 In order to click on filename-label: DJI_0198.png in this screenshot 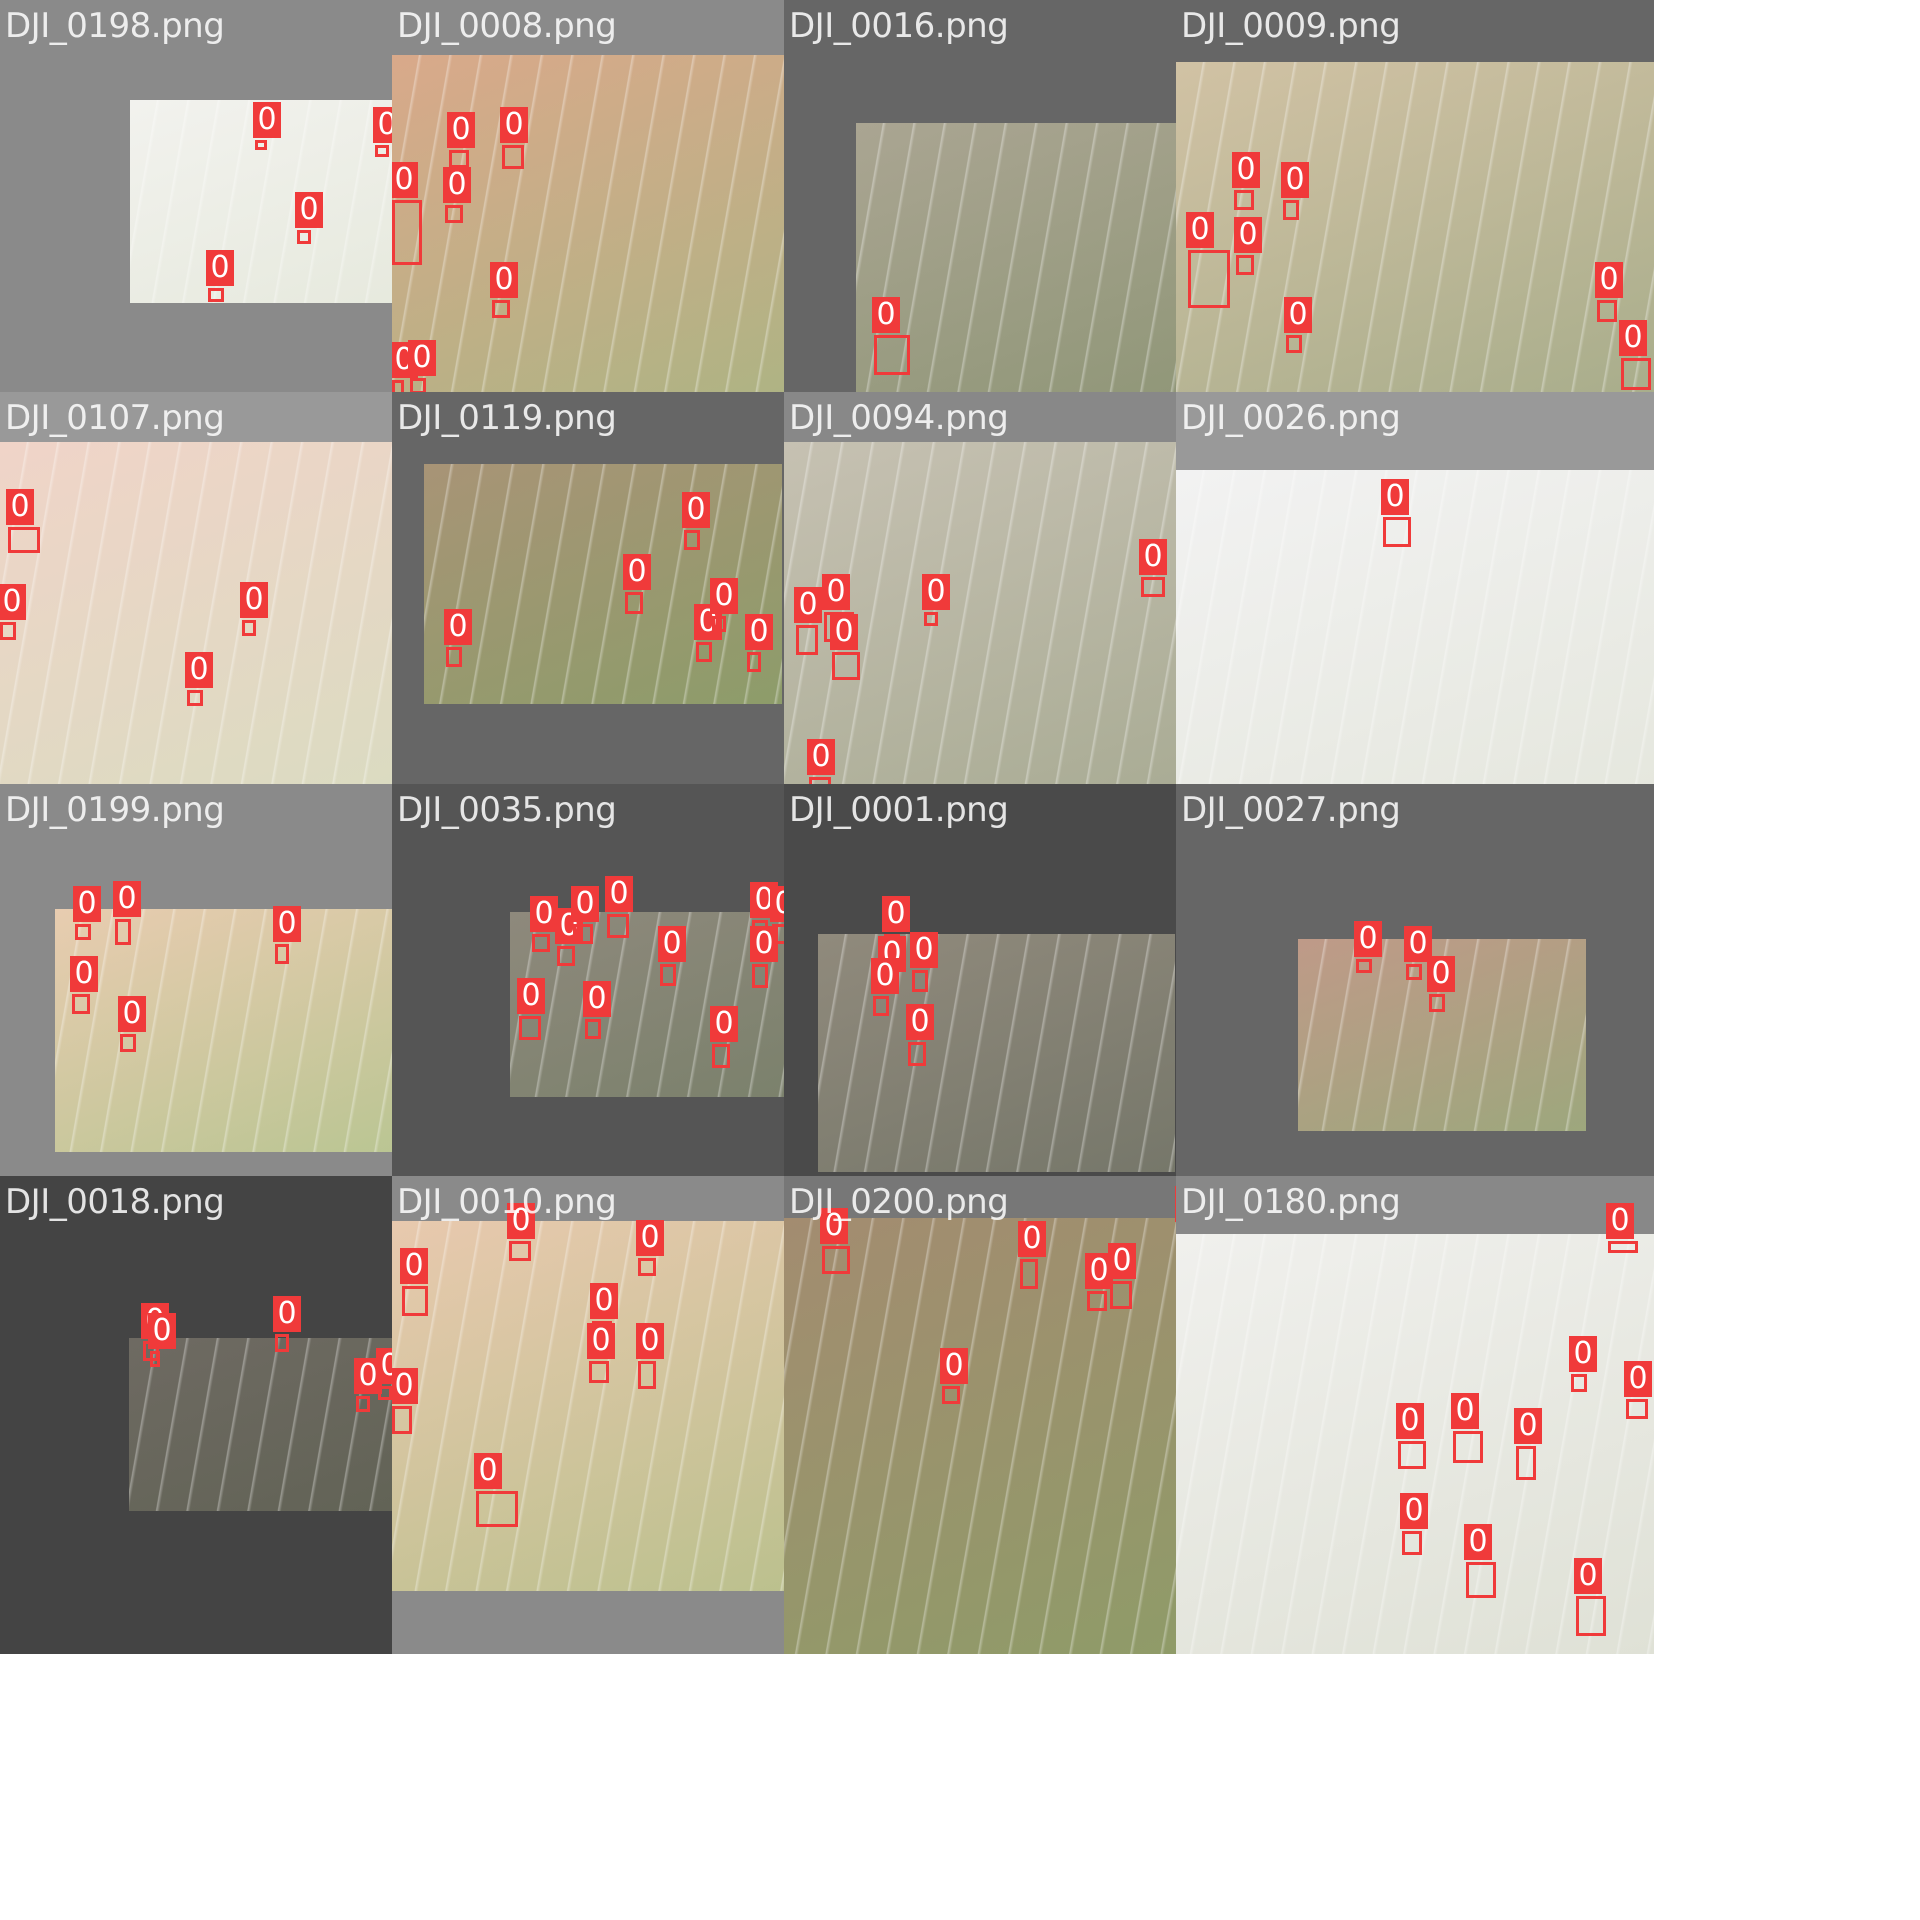, I will do `click(115, 26)`.